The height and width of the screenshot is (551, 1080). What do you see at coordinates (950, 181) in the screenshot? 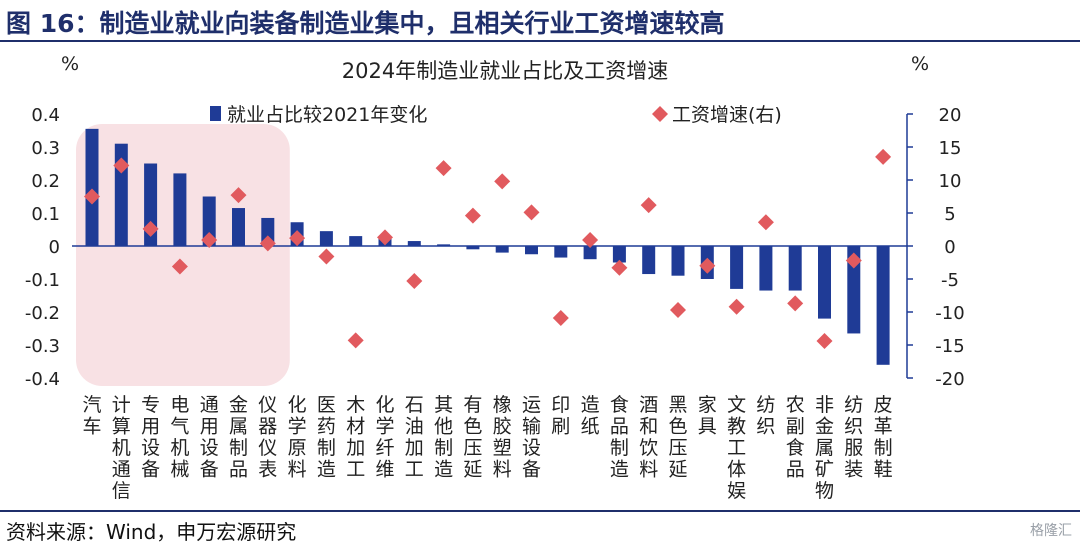
I see `right-tick-label: 10` at bounding box center [950, 181].